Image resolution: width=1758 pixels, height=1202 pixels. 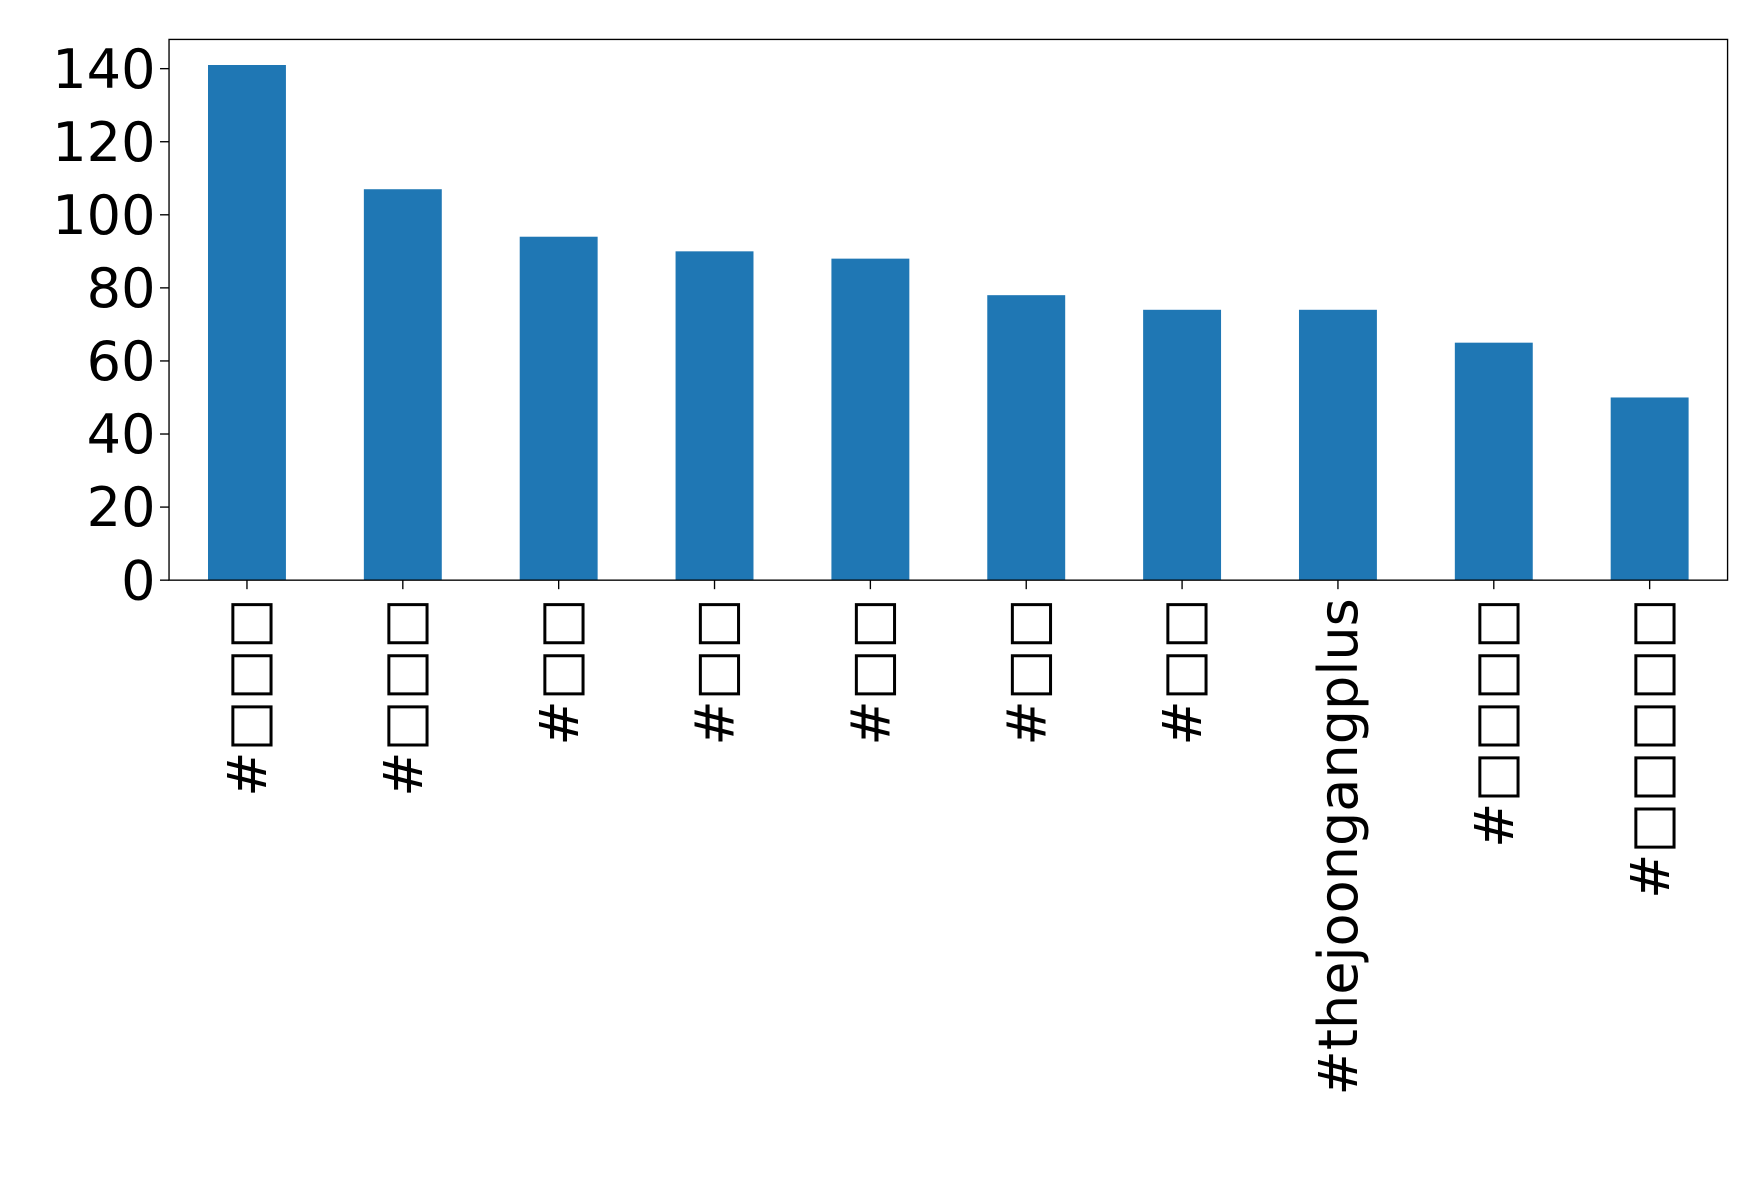 What do you see at coordinates (121, 288) in the screenshot?
I see `y-tick-label: 80` at bounding box center [121, 288].